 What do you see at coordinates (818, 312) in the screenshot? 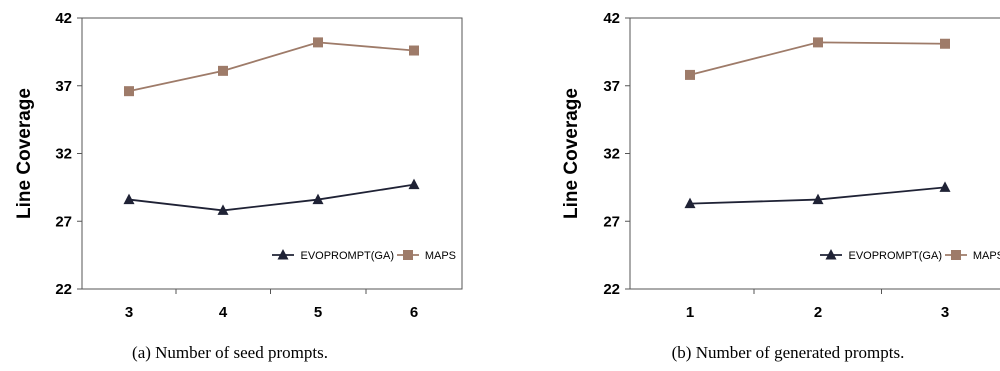
I see `x-tick-label: 2` at bounding box center [818, 312].